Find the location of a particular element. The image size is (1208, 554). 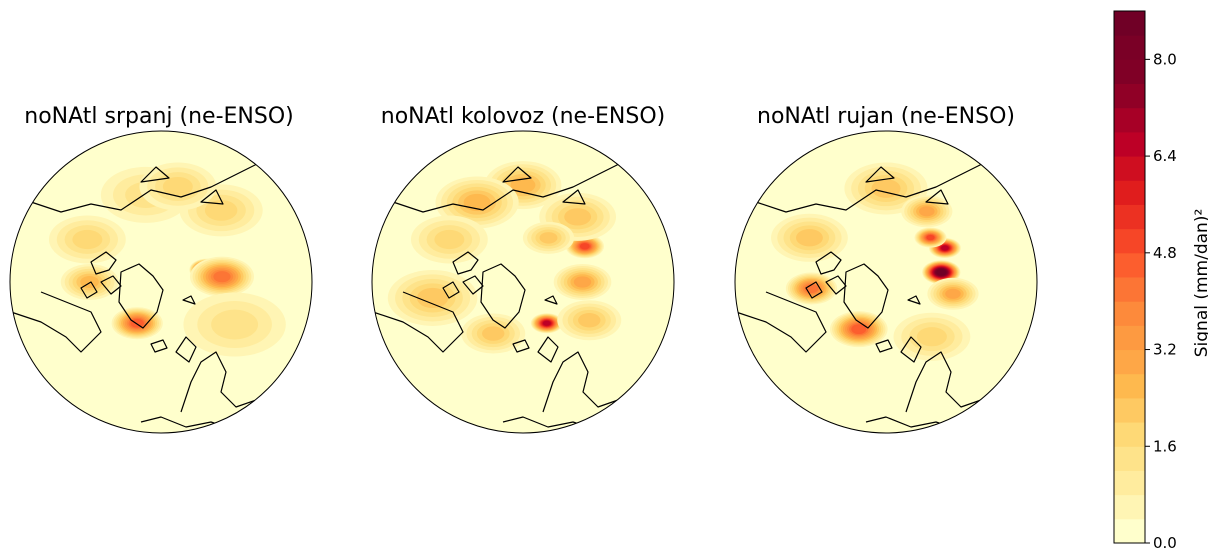

map-background is located at coordinates (886, 282).